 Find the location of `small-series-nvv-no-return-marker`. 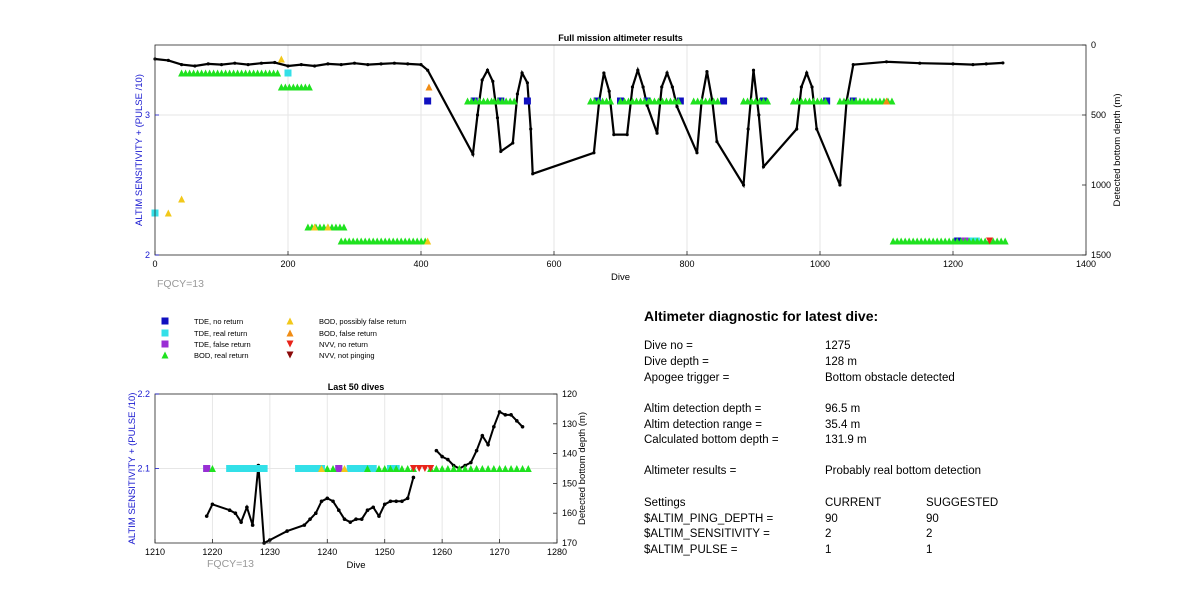

small-series-nvv-no-return-marker is located at coordinates (425, 468).